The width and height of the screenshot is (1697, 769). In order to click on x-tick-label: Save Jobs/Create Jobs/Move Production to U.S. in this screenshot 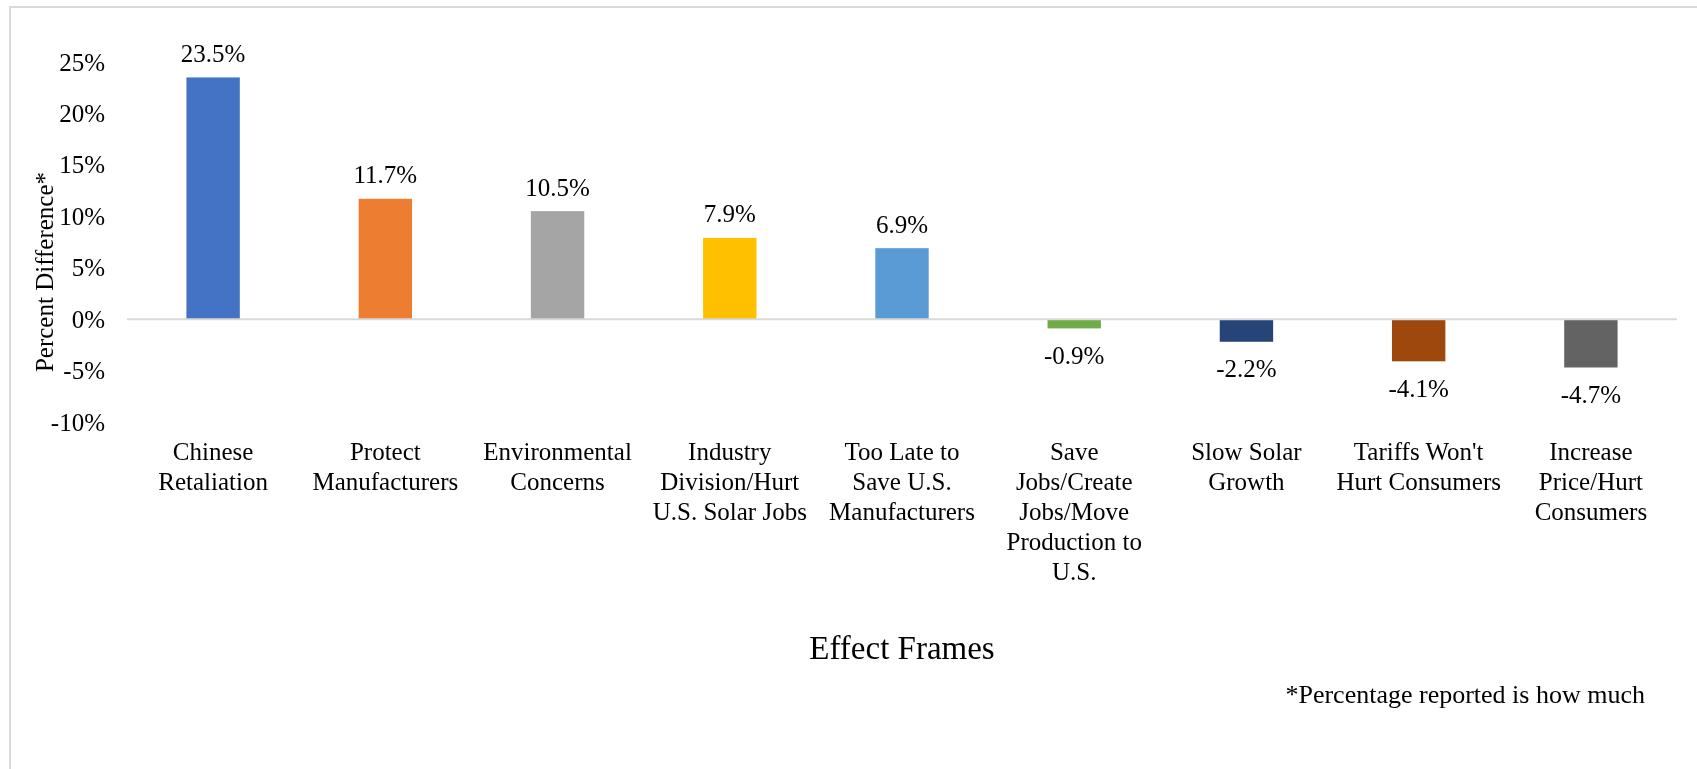, I will do `click(1074, 511)`.